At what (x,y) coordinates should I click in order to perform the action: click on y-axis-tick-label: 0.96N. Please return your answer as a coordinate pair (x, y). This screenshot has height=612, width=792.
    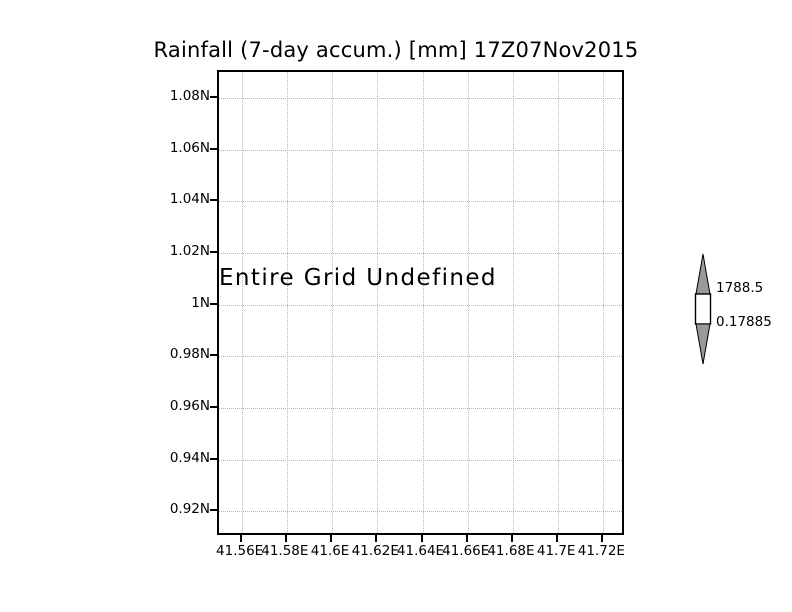
    Looking at the image, I should click on (189, 405).